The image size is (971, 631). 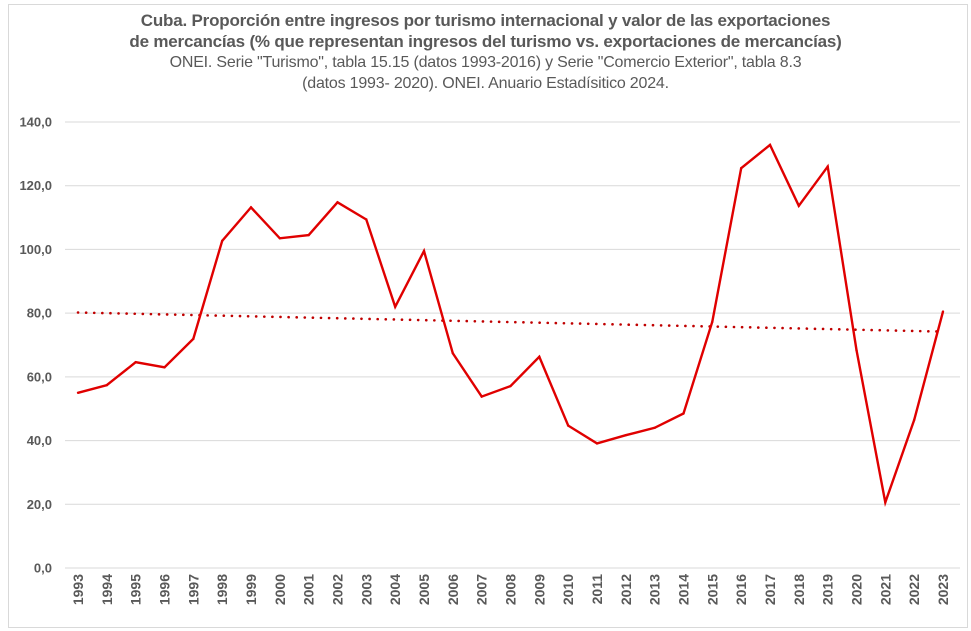 I want to click on x-tick-label: 1993, so click(x=78, y=589).